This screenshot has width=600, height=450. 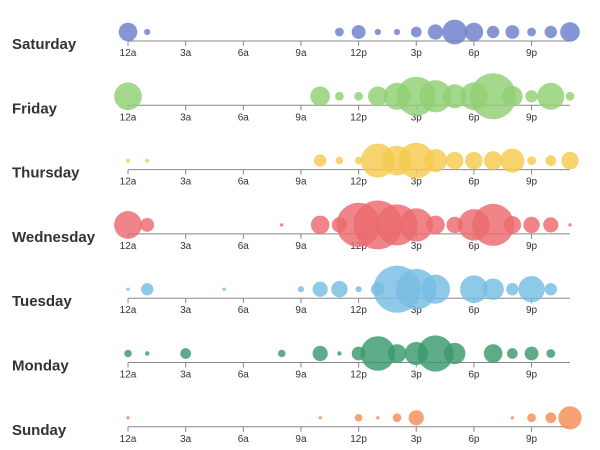 What do you see at coordinates (512, 160) in the screenshot?
I see `bubble-thursday-h20` at bounding box center [512, 160].